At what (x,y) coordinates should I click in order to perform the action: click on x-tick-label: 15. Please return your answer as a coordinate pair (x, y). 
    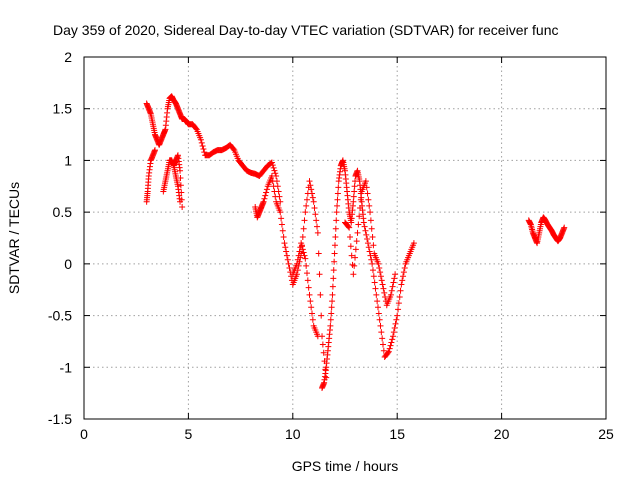
    Looking at the image, I should click on (397, 434).